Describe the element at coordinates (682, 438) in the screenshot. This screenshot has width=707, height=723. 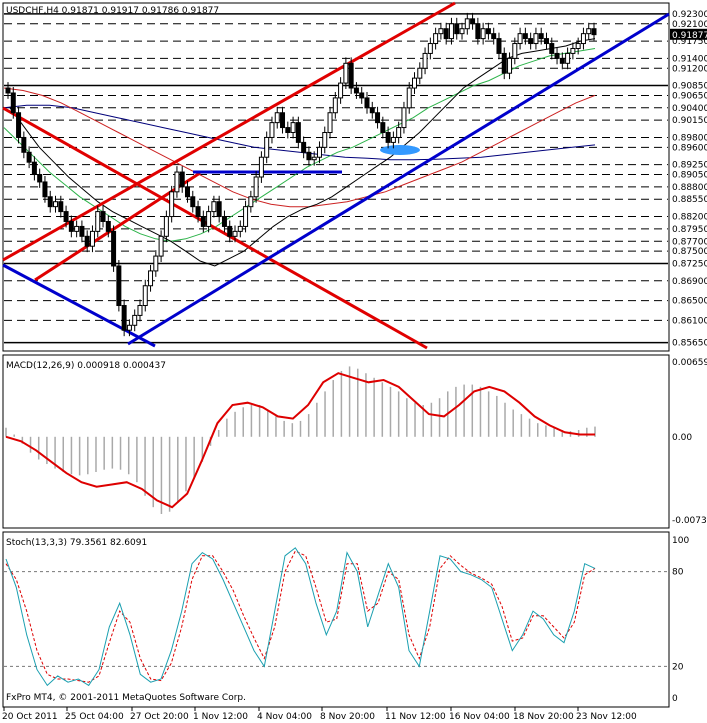
I see `macd-axis-label: 0.00` at that location.